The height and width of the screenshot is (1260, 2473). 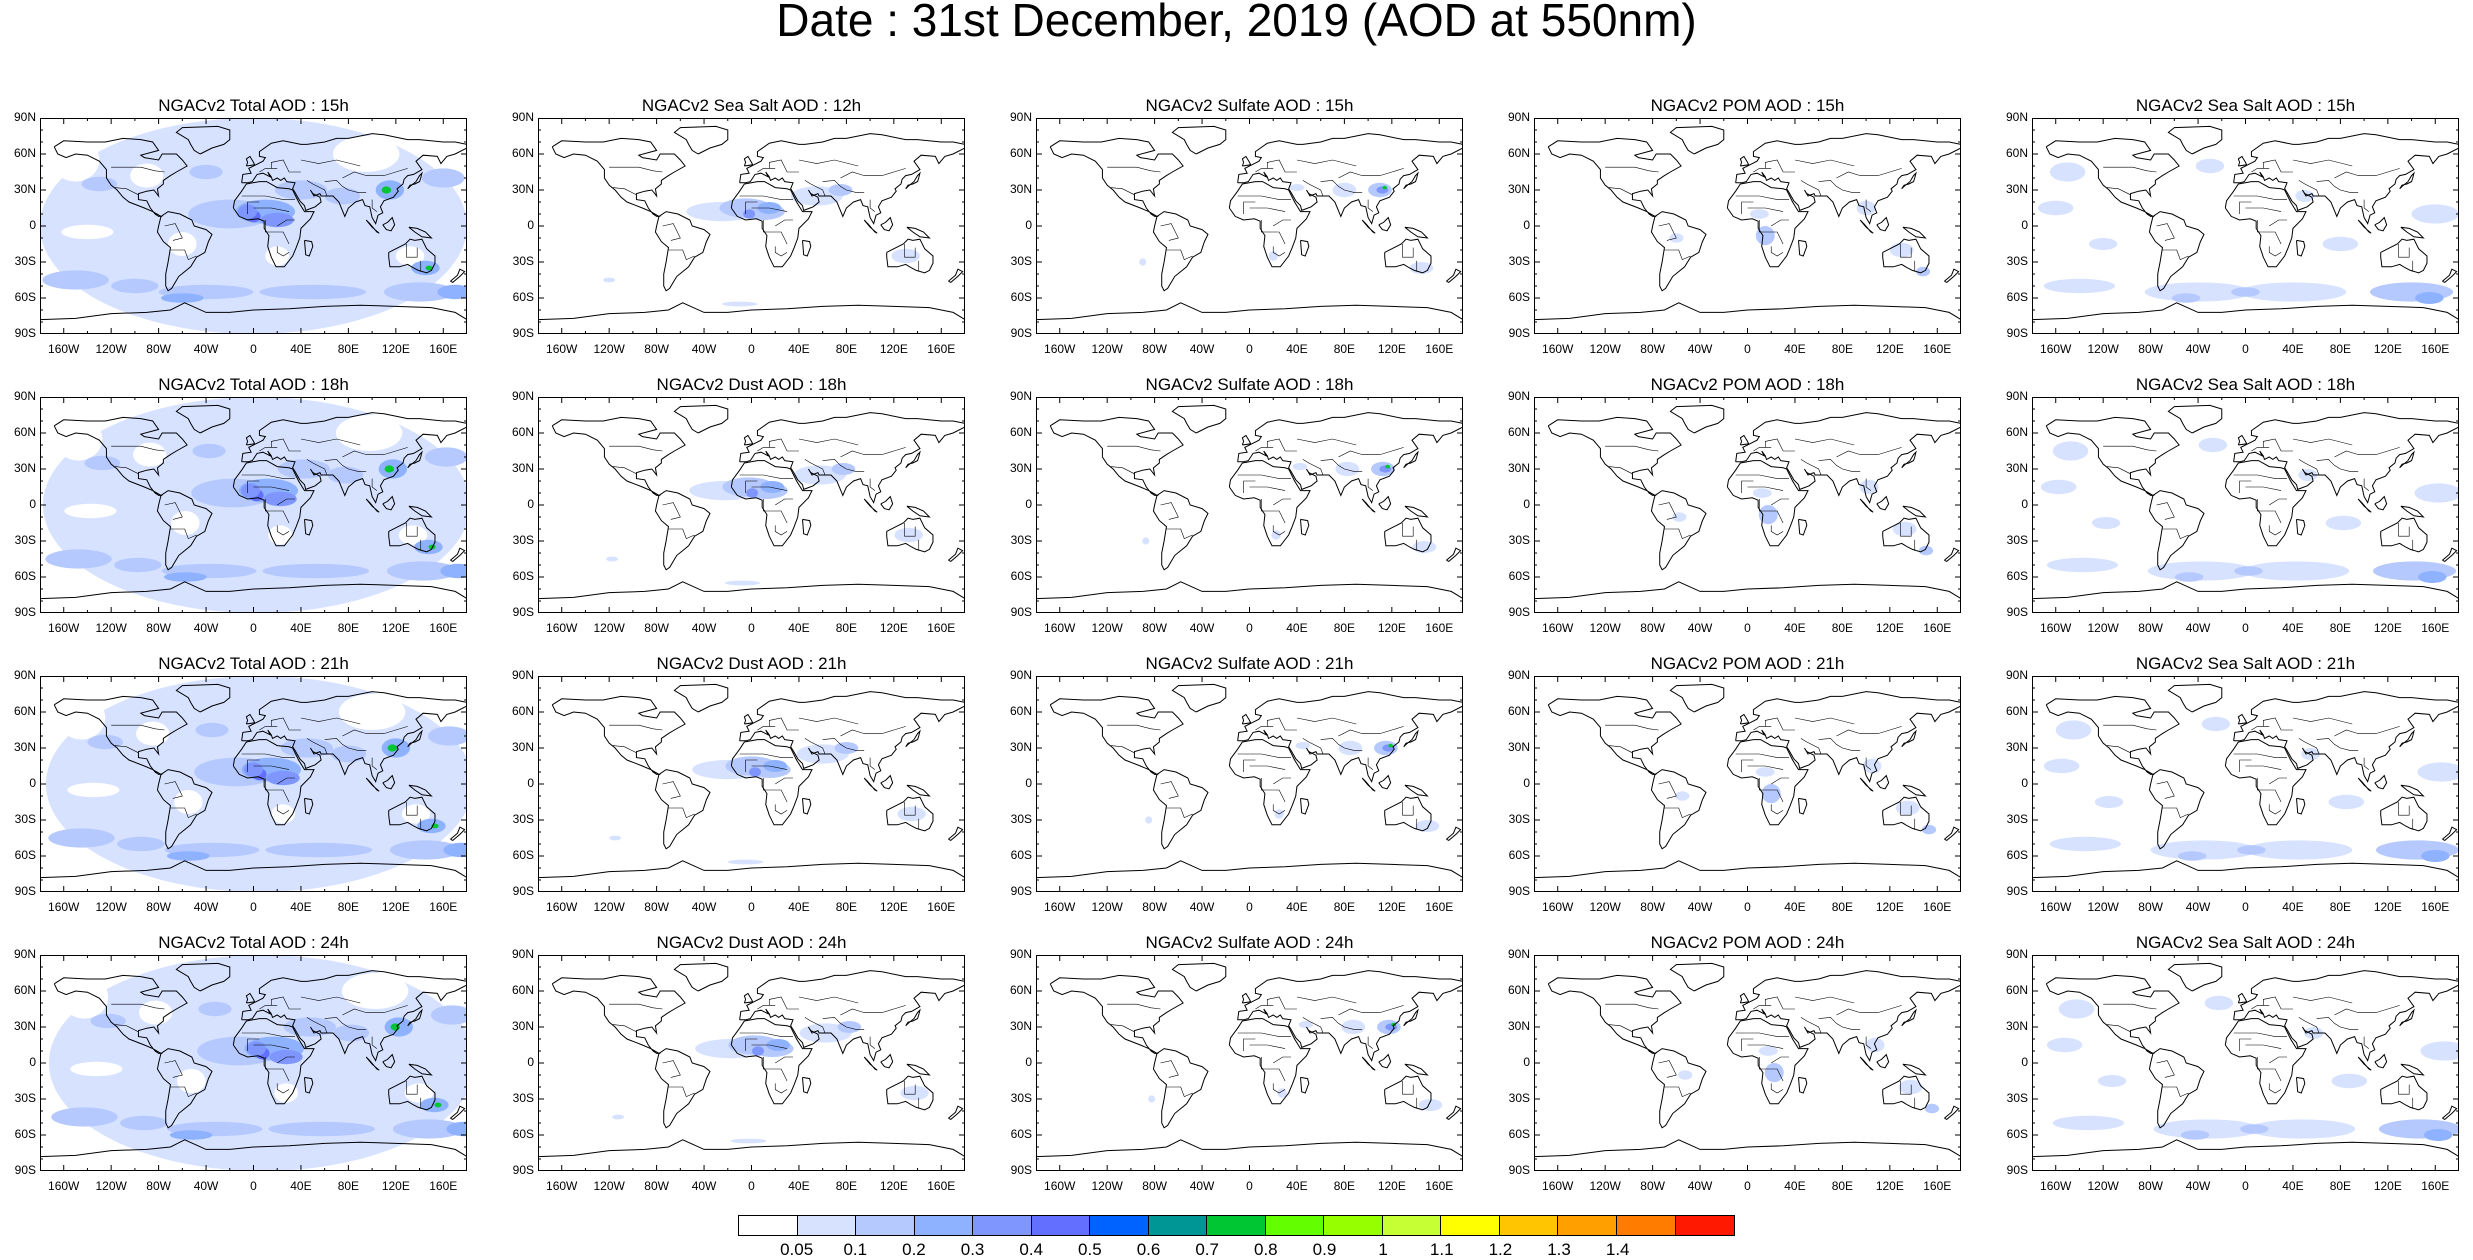 What do you see at coordinates (1605, 349) in the screenshot?
I see `lon-tick-label: 120W` at bounding box center [1605, 349].